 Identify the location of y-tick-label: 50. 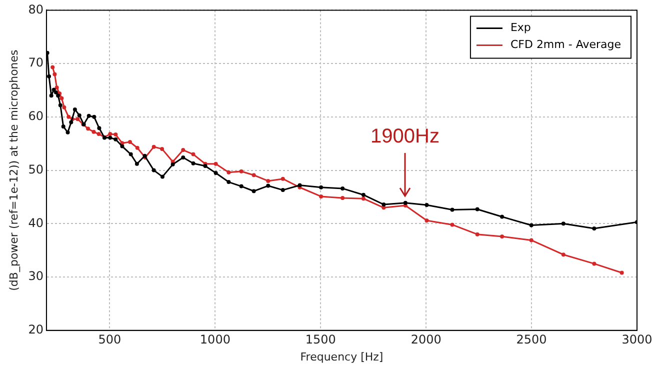
(36, 169).